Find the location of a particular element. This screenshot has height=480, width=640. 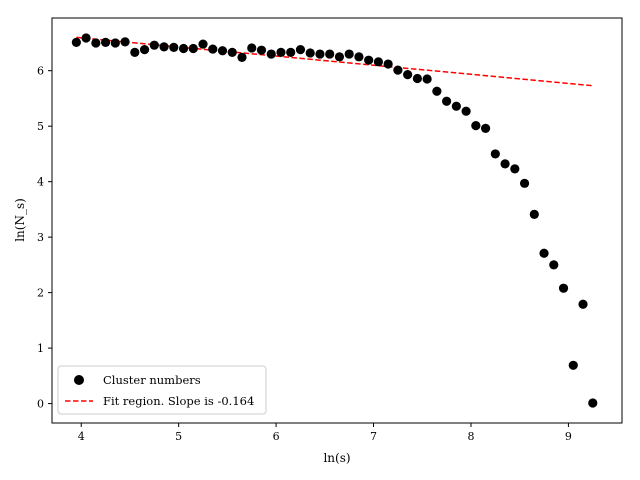

x-tick-label: 7 is located at coordinates (373, 436).